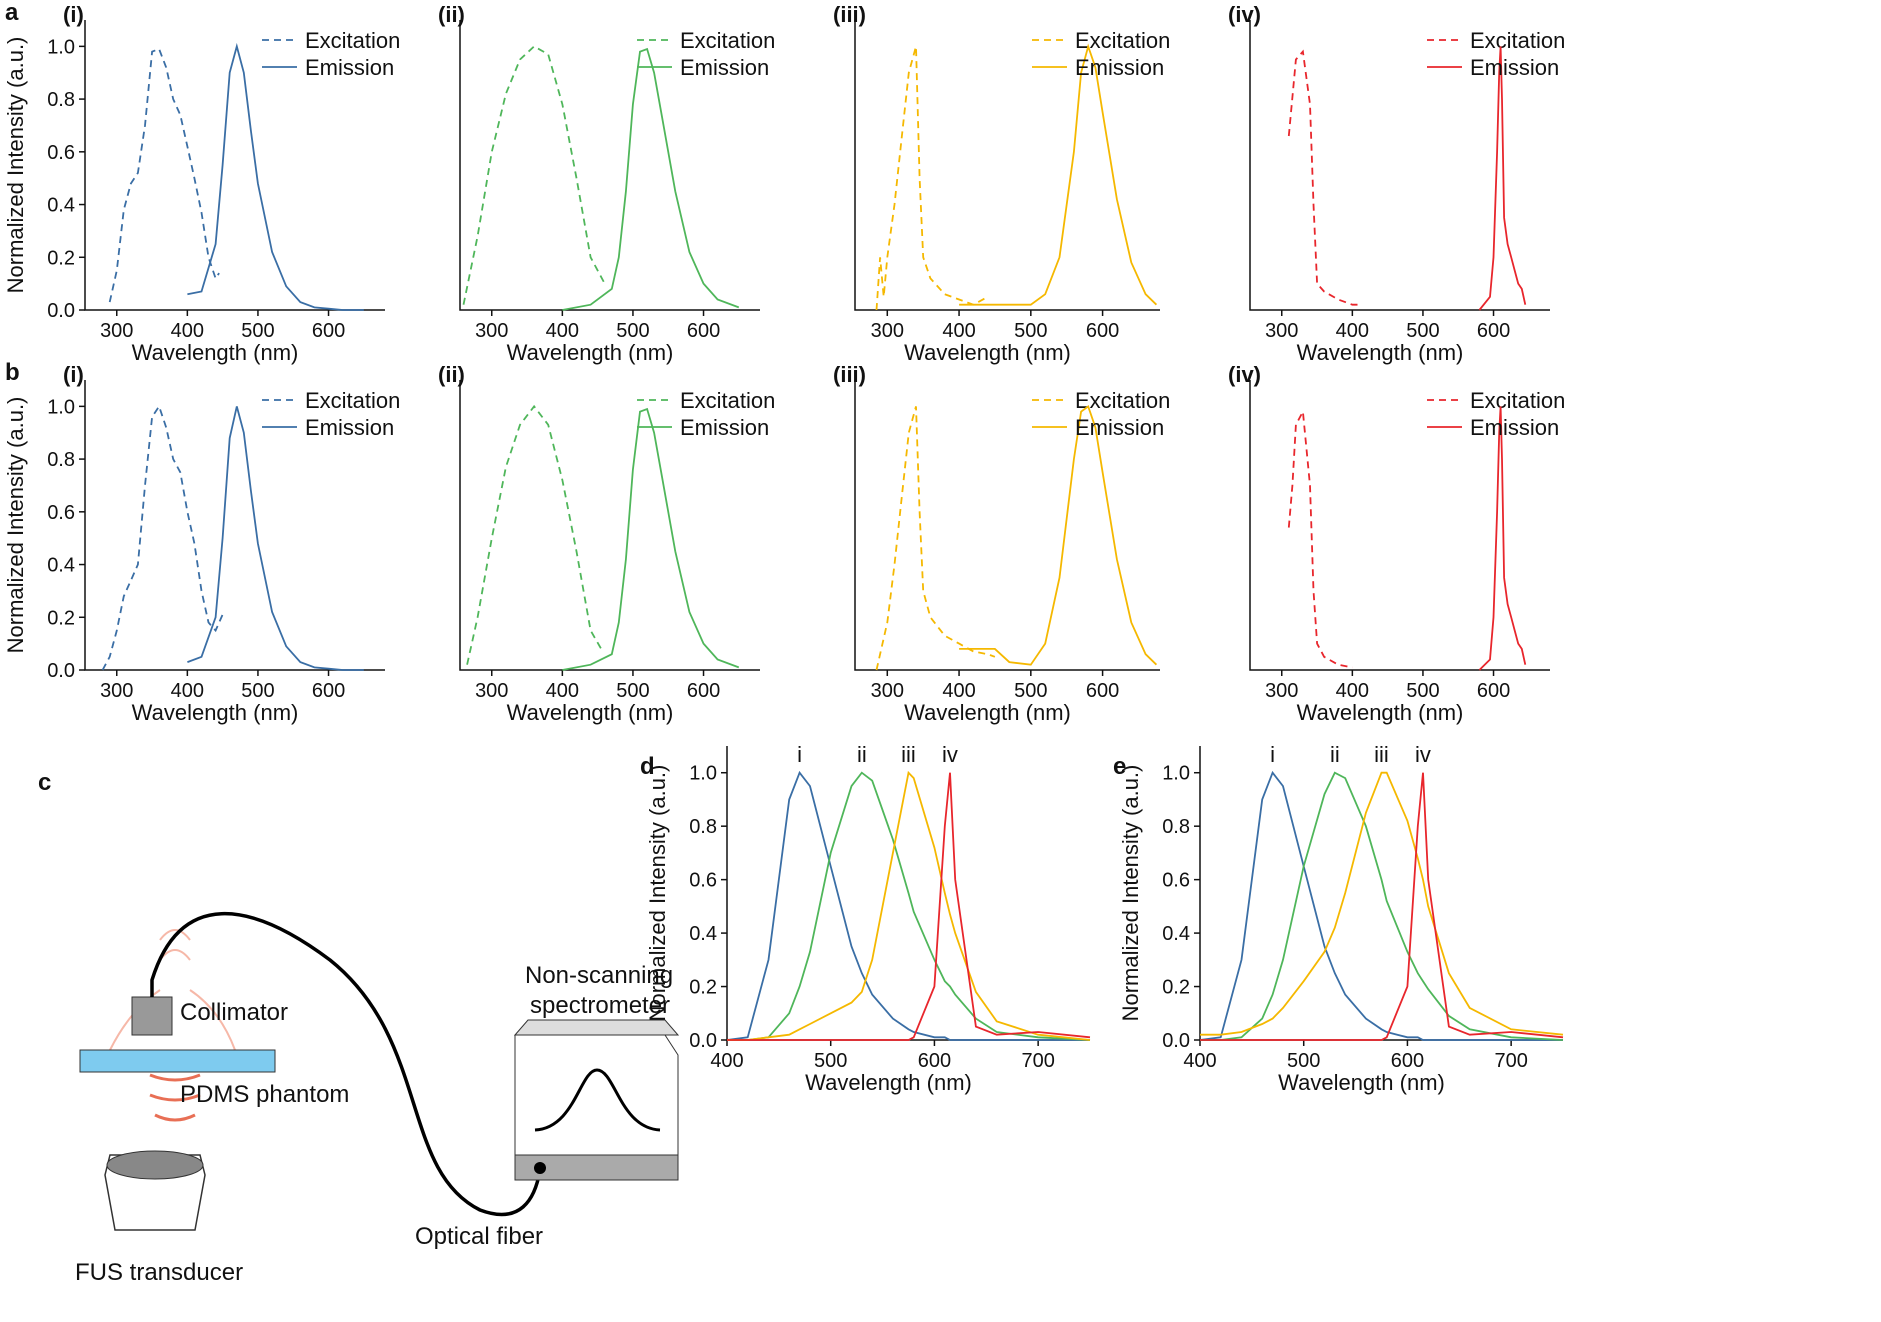 This screenshot has height=1322, width=1881. I want to click on peak-label: iv, so click(1423, 754).